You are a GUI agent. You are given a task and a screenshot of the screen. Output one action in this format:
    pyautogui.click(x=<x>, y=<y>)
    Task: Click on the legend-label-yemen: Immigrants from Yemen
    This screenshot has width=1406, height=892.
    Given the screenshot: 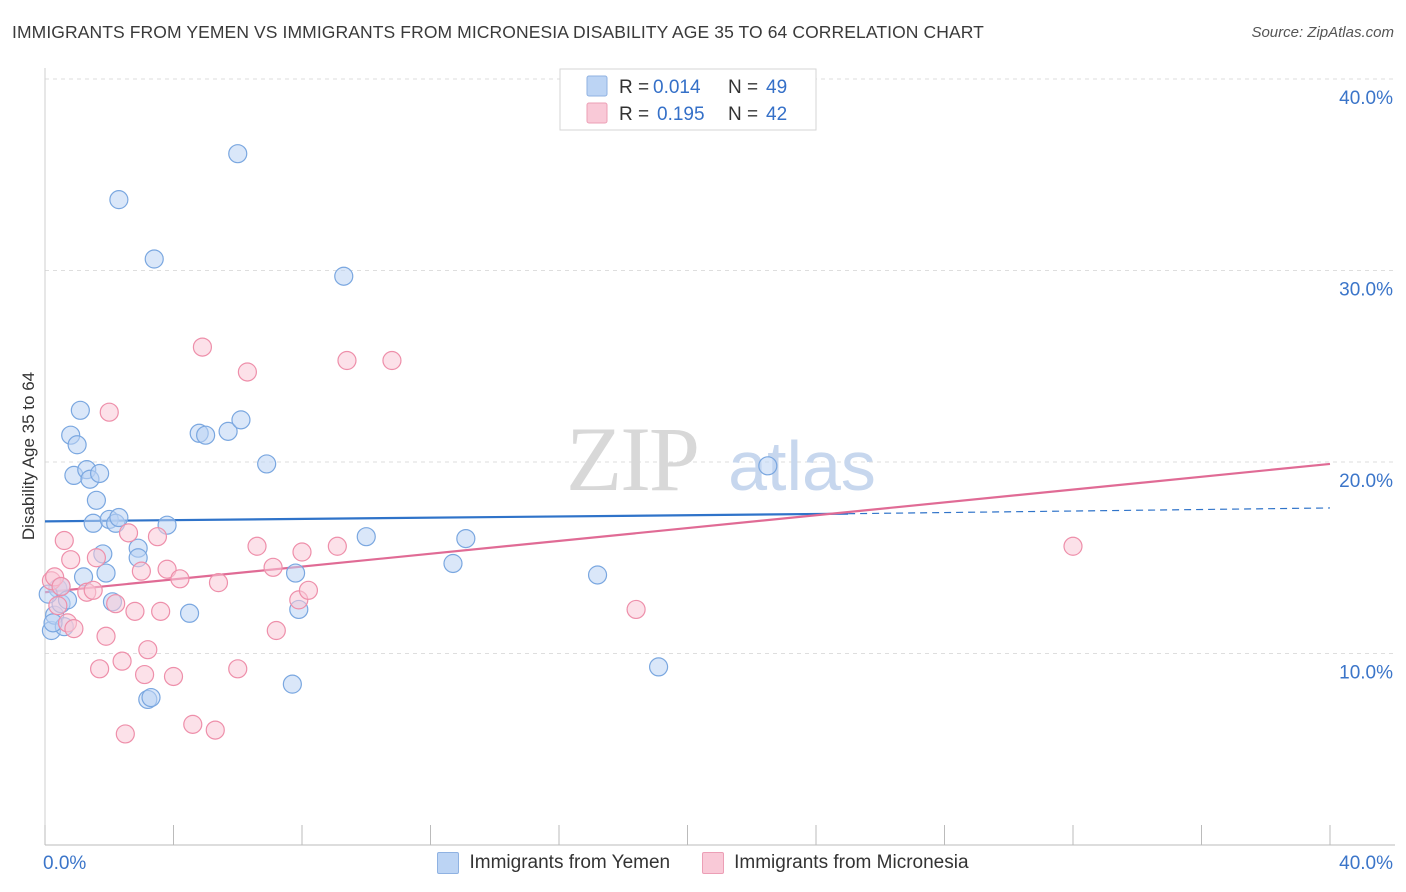 What is the action you would take?
    pyautogui.click(x=570, y=862)
    